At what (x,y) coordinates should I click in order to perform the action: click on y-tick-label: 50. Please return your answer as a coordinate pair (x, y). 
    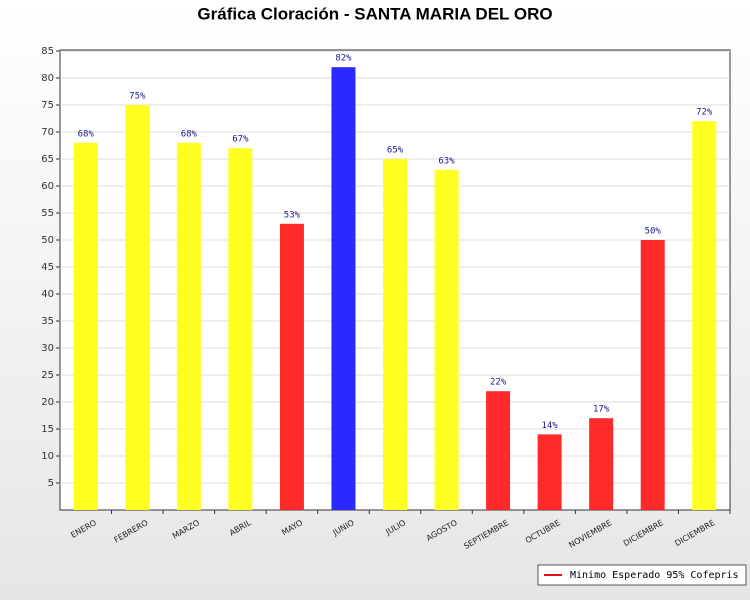
    Looking at the image, I should click on (47, 240).